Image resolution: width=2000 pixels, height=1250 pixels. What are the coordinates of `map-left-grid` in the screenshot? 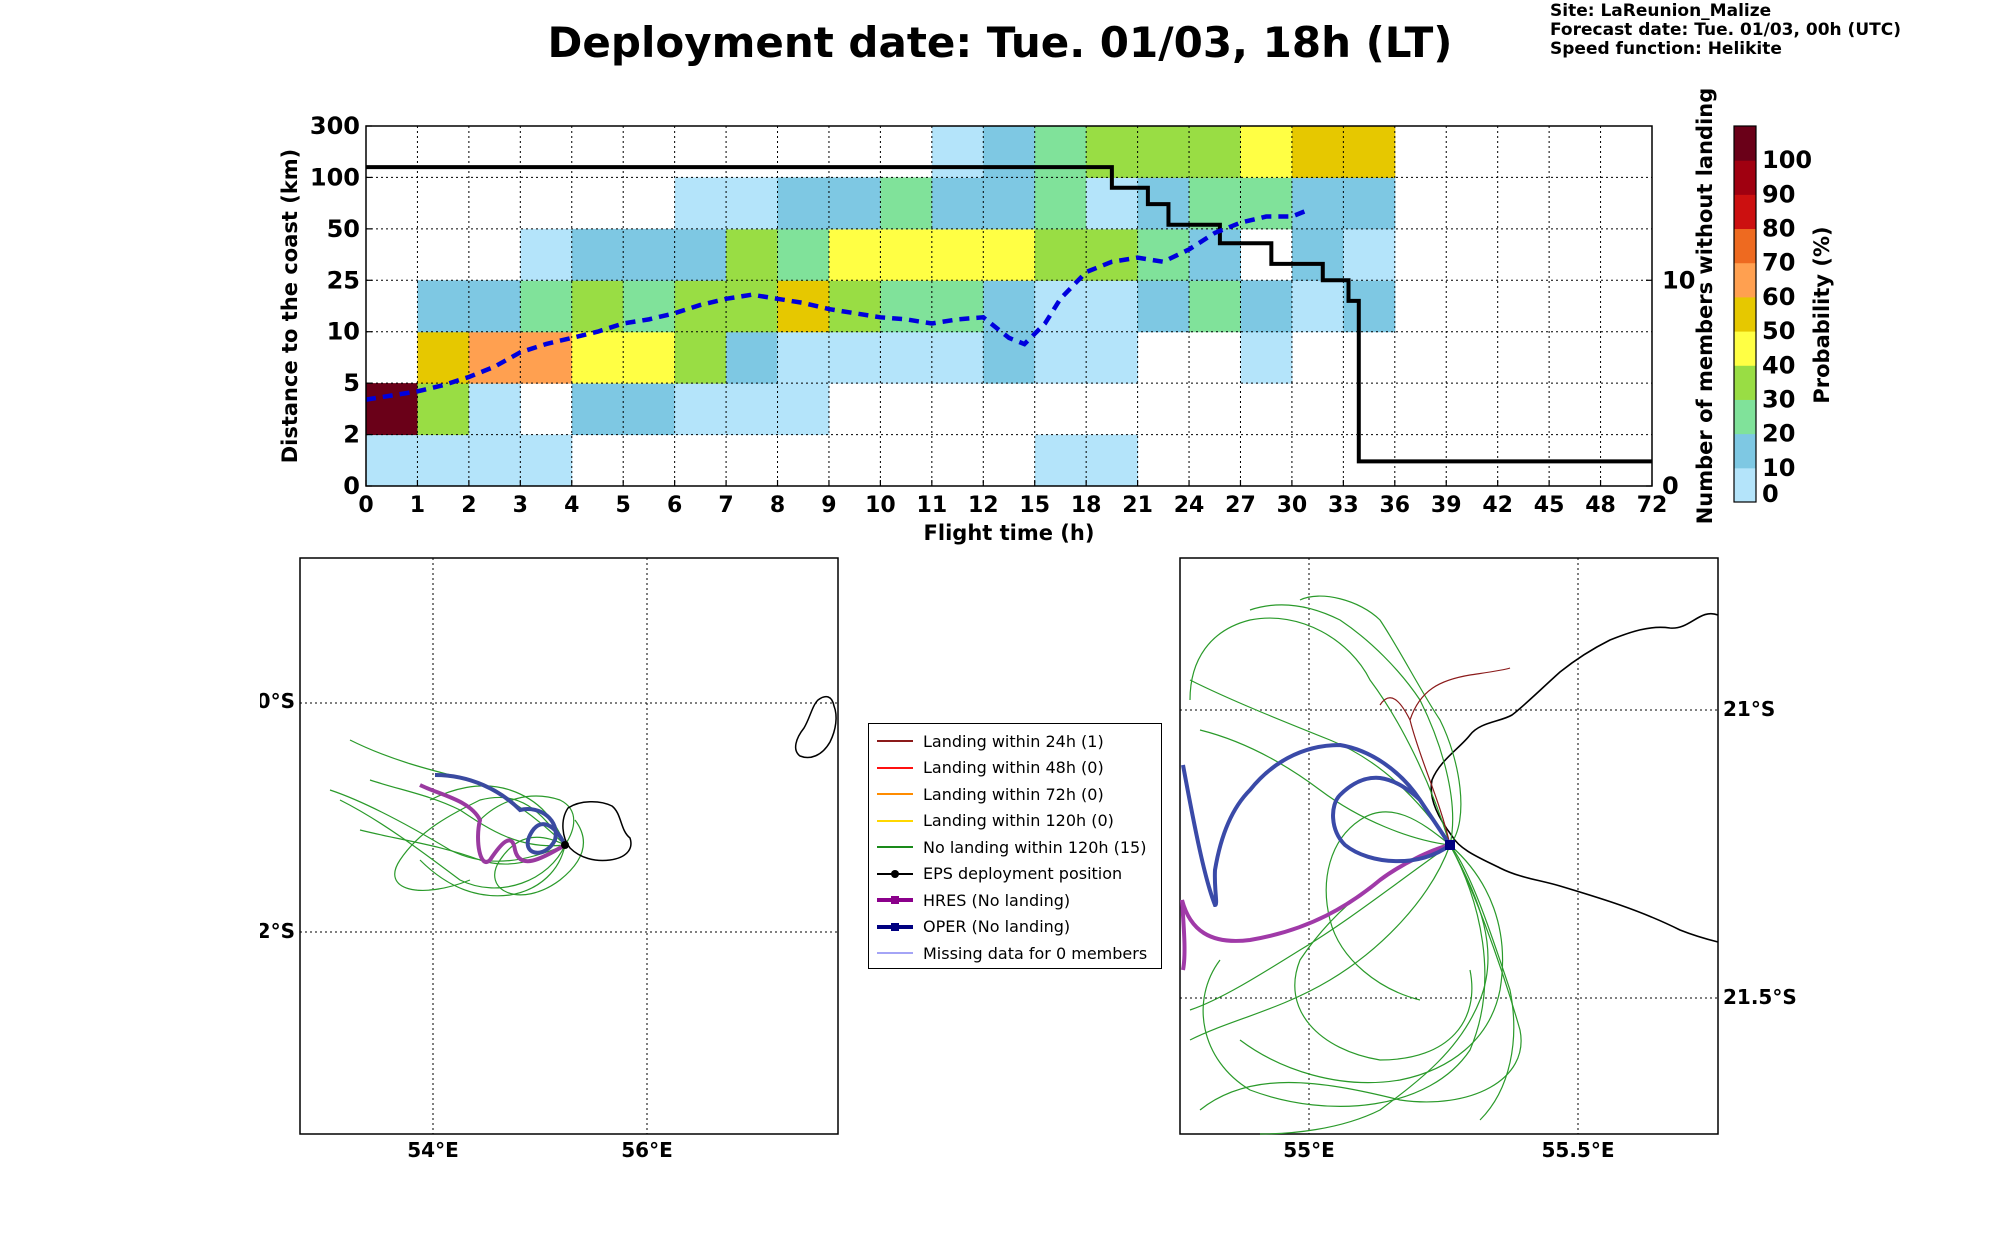 It's located at (569, 846).